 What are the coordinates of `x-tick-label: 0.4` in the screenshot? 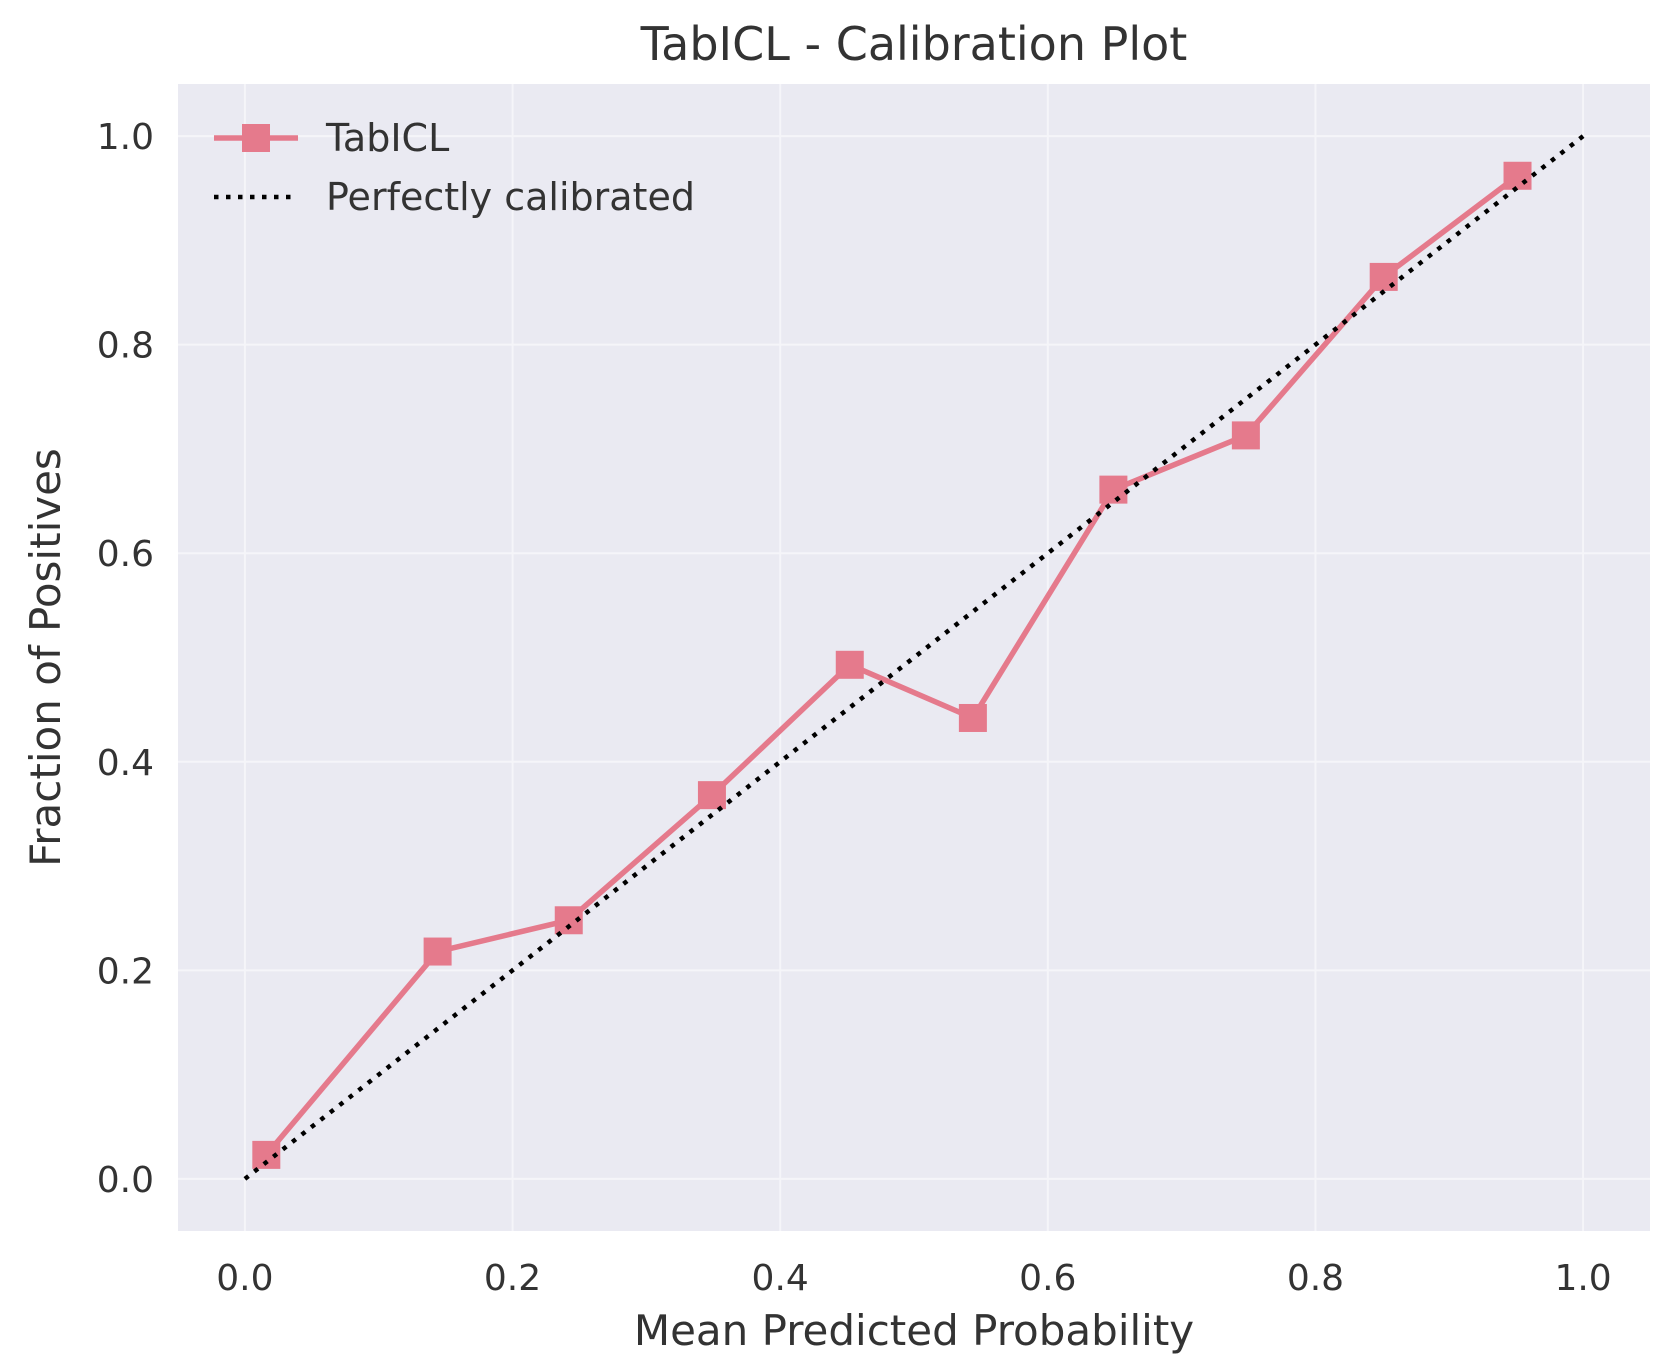 It's located at (780, 1278).